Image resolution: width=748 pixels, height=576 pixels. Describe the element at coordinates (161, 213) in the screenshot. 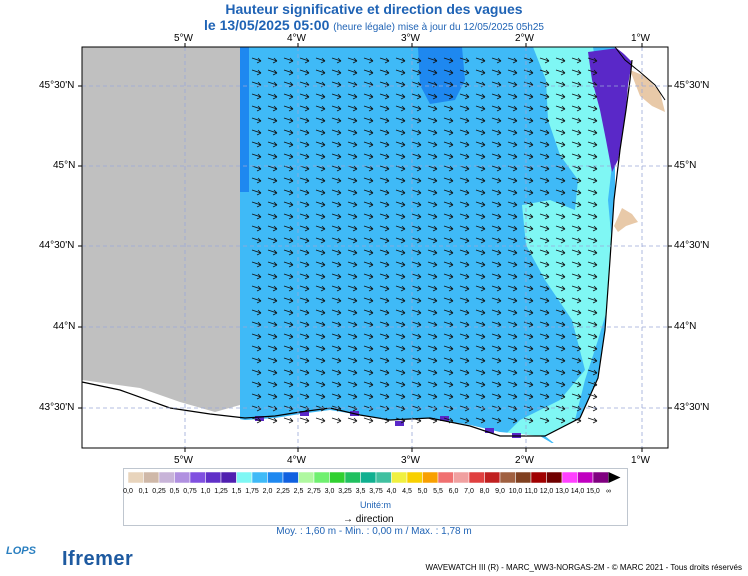

I see `land-mask-west` at that location.